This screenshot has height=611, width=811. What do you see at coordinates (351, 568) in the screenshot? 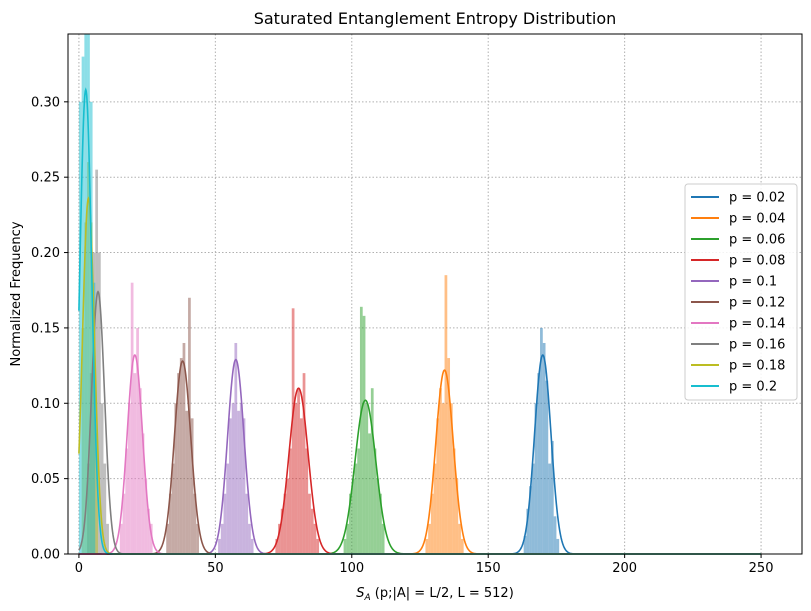
I see `x-tick-label: 100` at bounding box center [351, 568].